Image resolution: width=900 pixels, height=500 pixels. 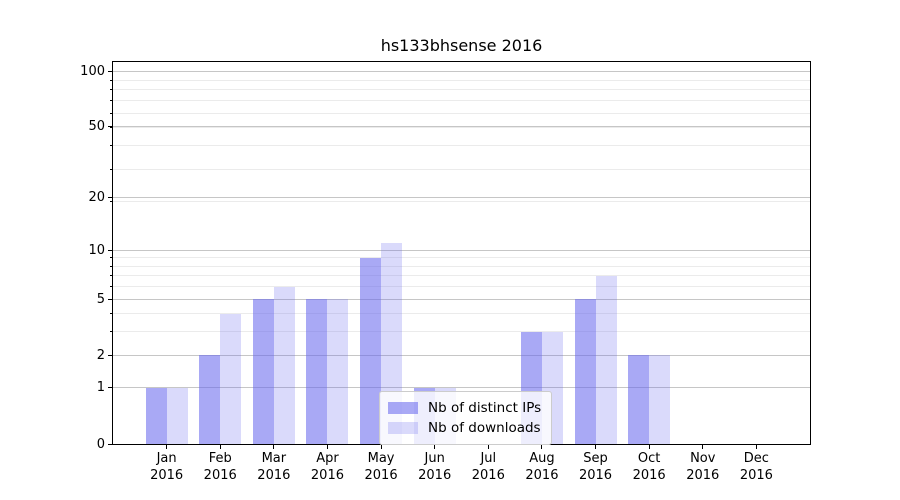 What do you see at coordinates (96, 198) in the screenshot?
I see `y-tick-label: 20` at bounding box center [96, 198].